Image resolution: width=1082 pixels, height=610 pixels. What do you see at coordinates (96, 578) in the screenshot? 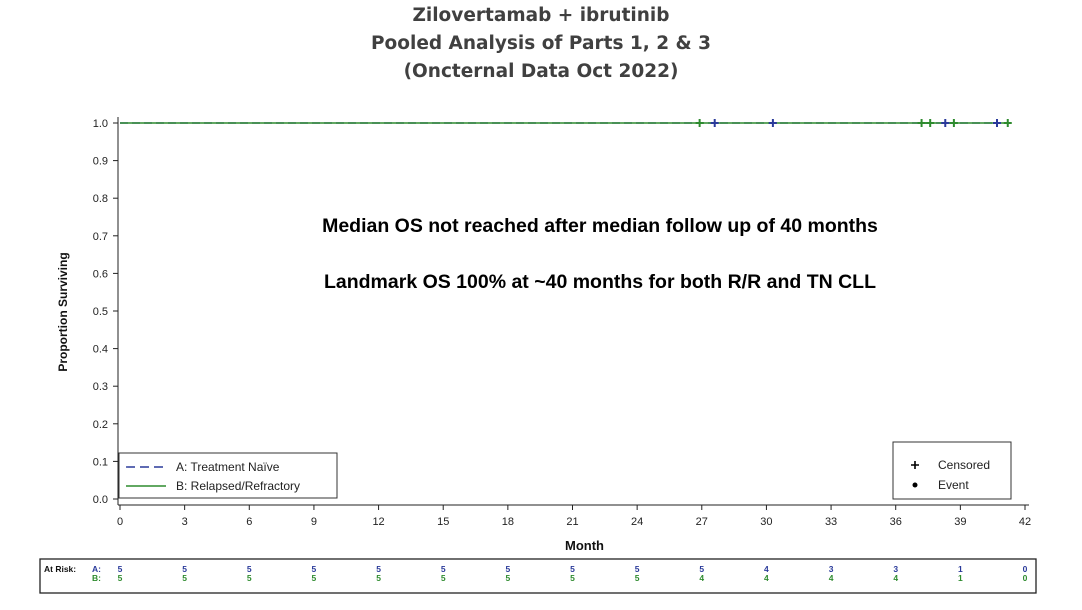
I see `at-risk-row-label-b: B:` at bounding box center [96, 578].